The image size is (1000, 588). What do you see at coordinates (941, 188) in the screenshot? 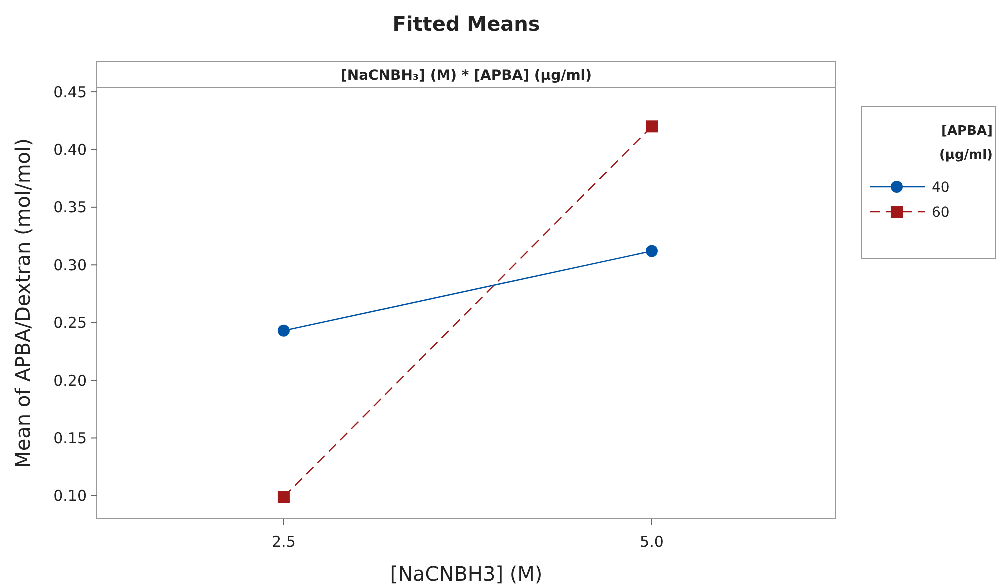
I see `legend-label: 40` at bounding box center [941, 188].